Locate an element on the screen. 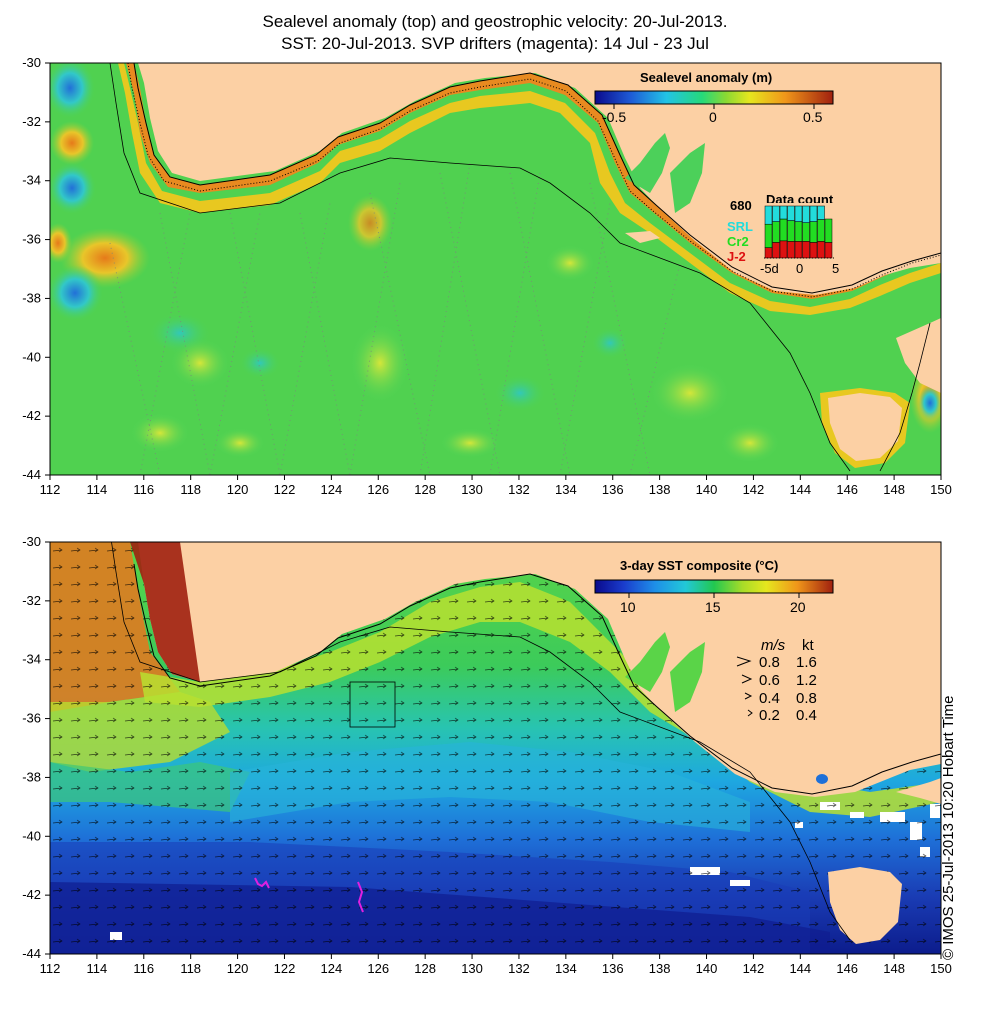  top-lon-tick-label: 116 is located at coordinates (143, 489).